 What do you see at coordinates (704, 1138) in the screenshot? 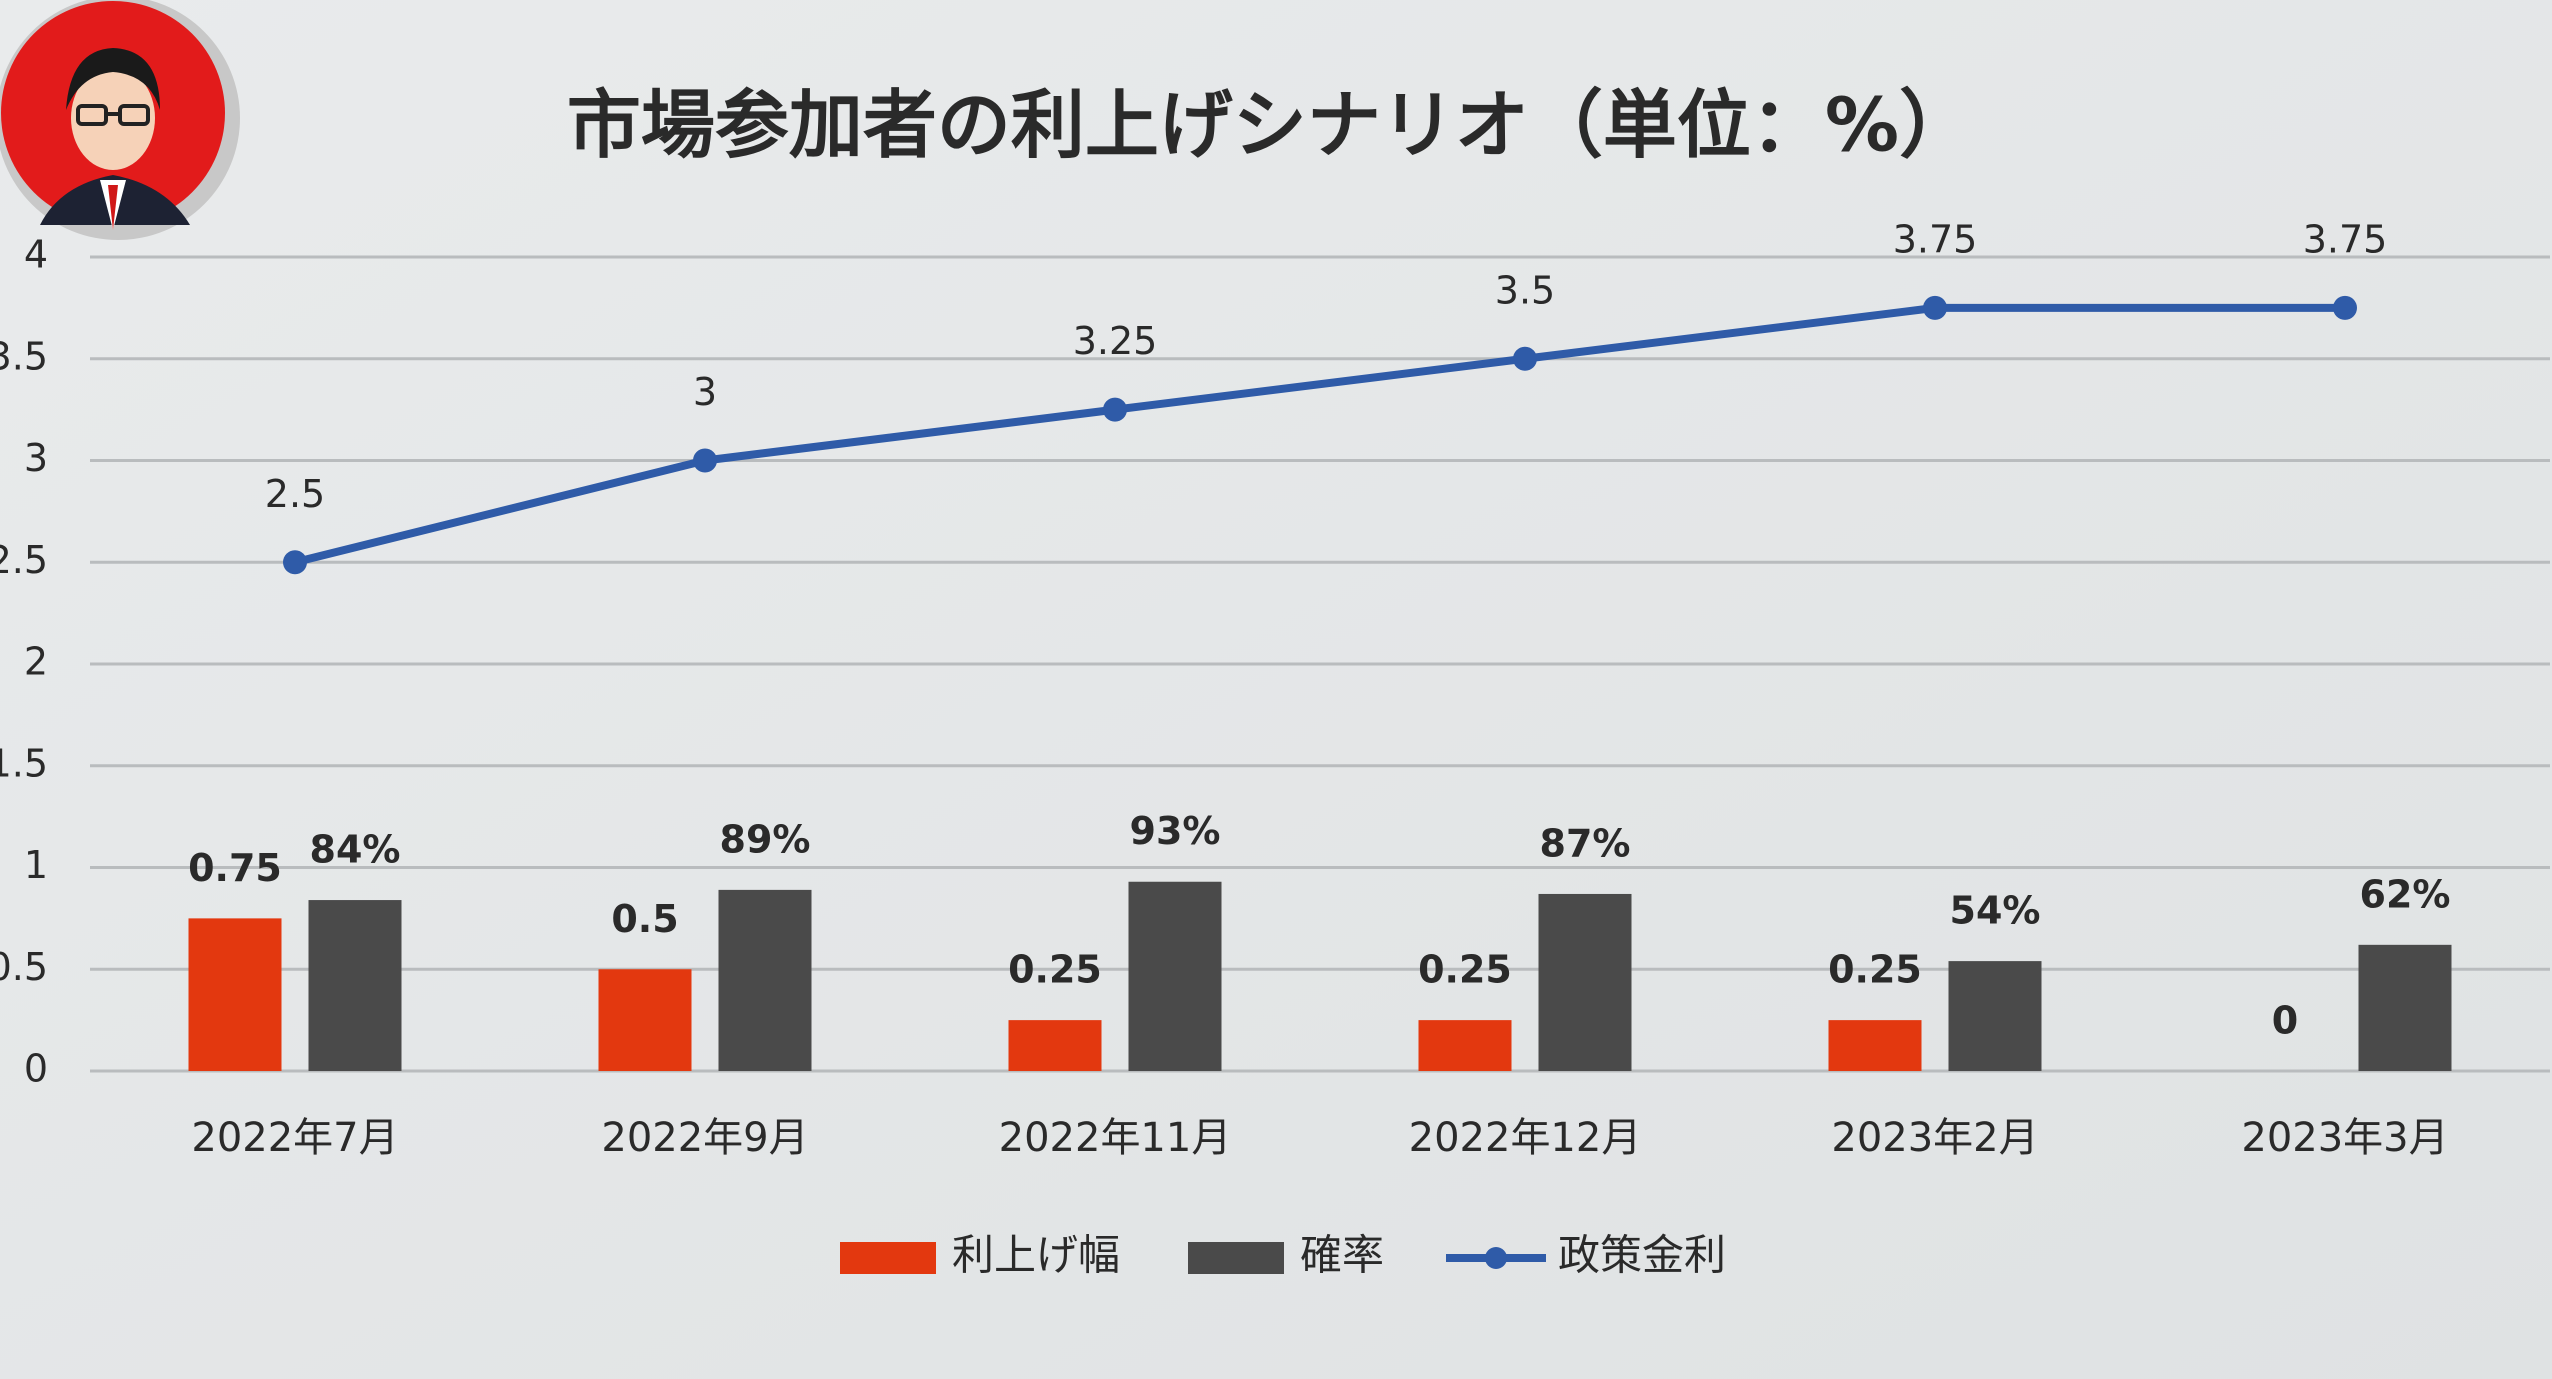
I see `x-tick-label: 2022年9月` at bounding box center [704, 1138].